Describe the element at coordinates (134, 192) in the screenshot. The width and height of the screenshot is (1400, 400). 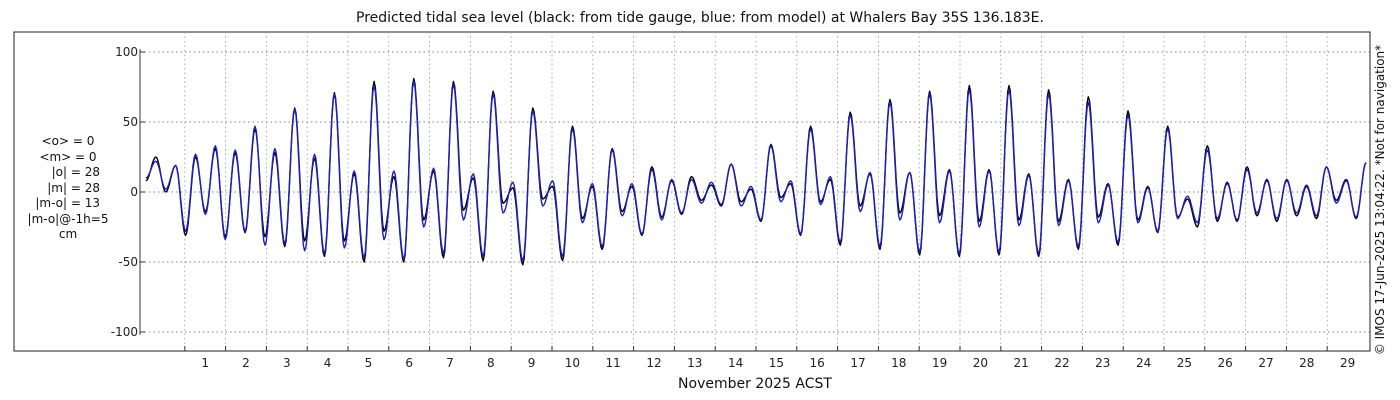
I see `y-tick-label: 0` at that location.